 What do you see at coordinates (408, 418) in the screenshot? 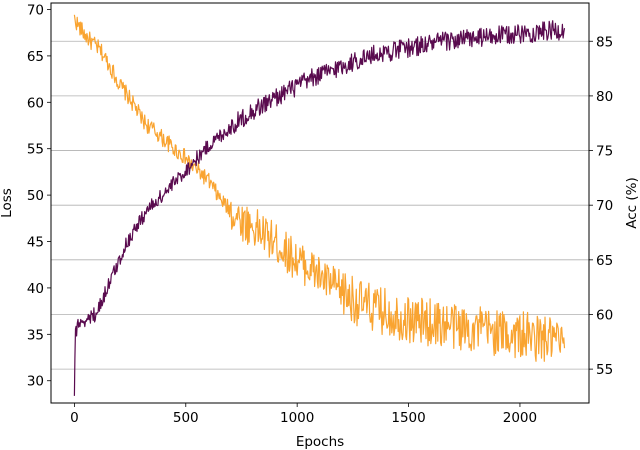
I see `x-tick-label: 1500` at bounding box center [408, 418].